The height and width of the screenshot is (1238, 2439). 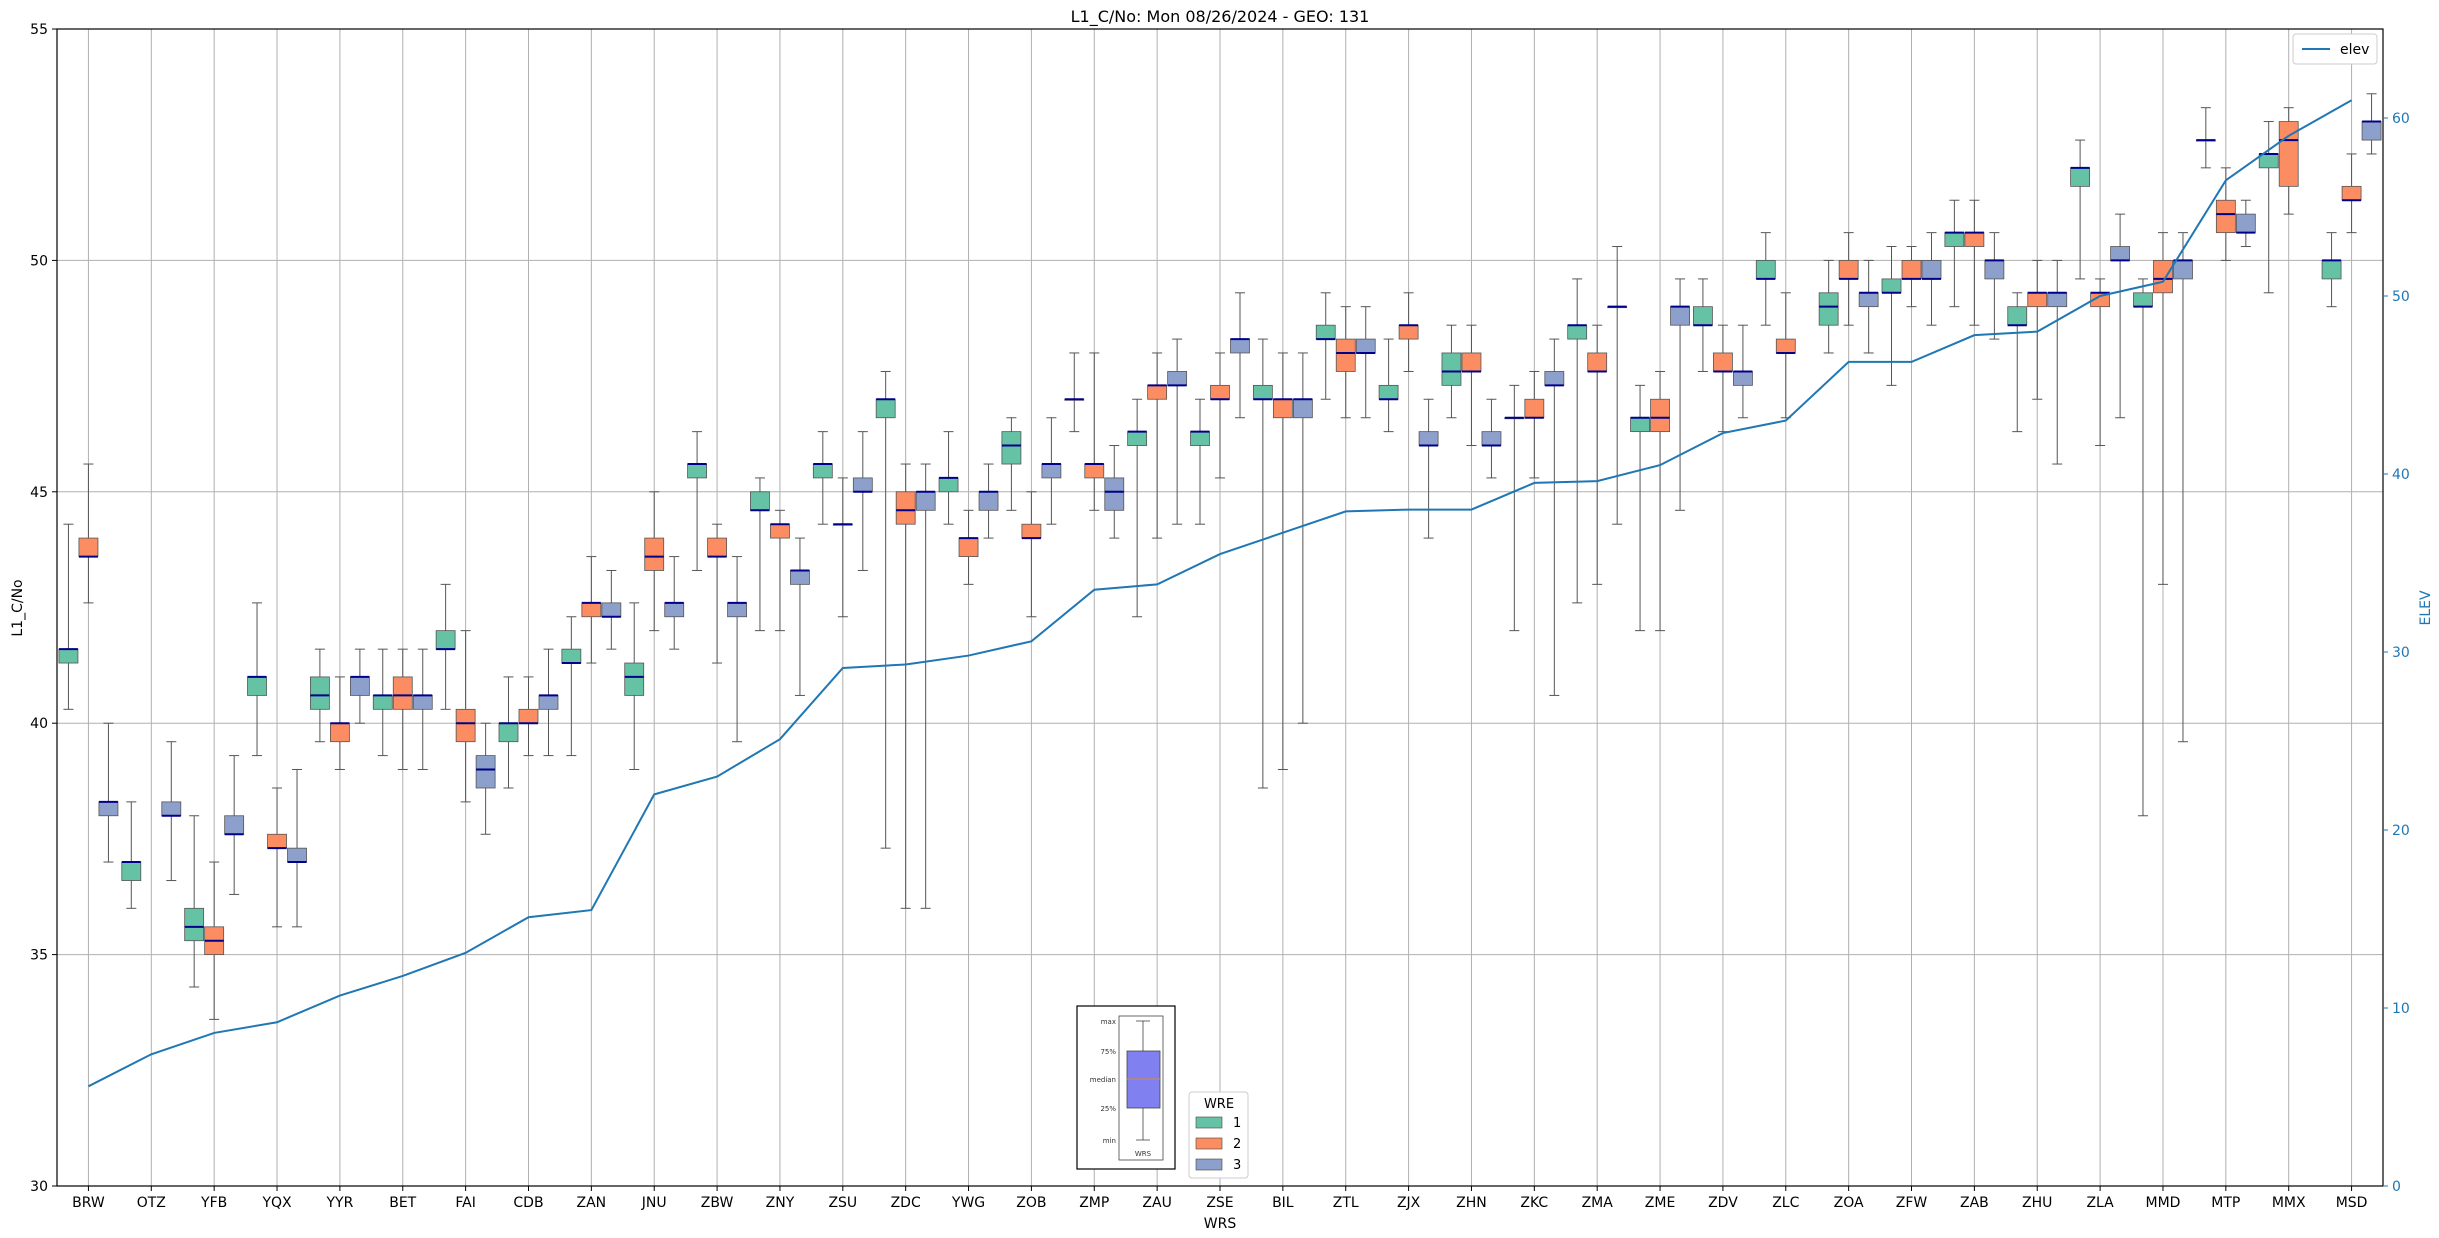 I want to click on inset-label-max: max, so click(x=1108, y=1022).